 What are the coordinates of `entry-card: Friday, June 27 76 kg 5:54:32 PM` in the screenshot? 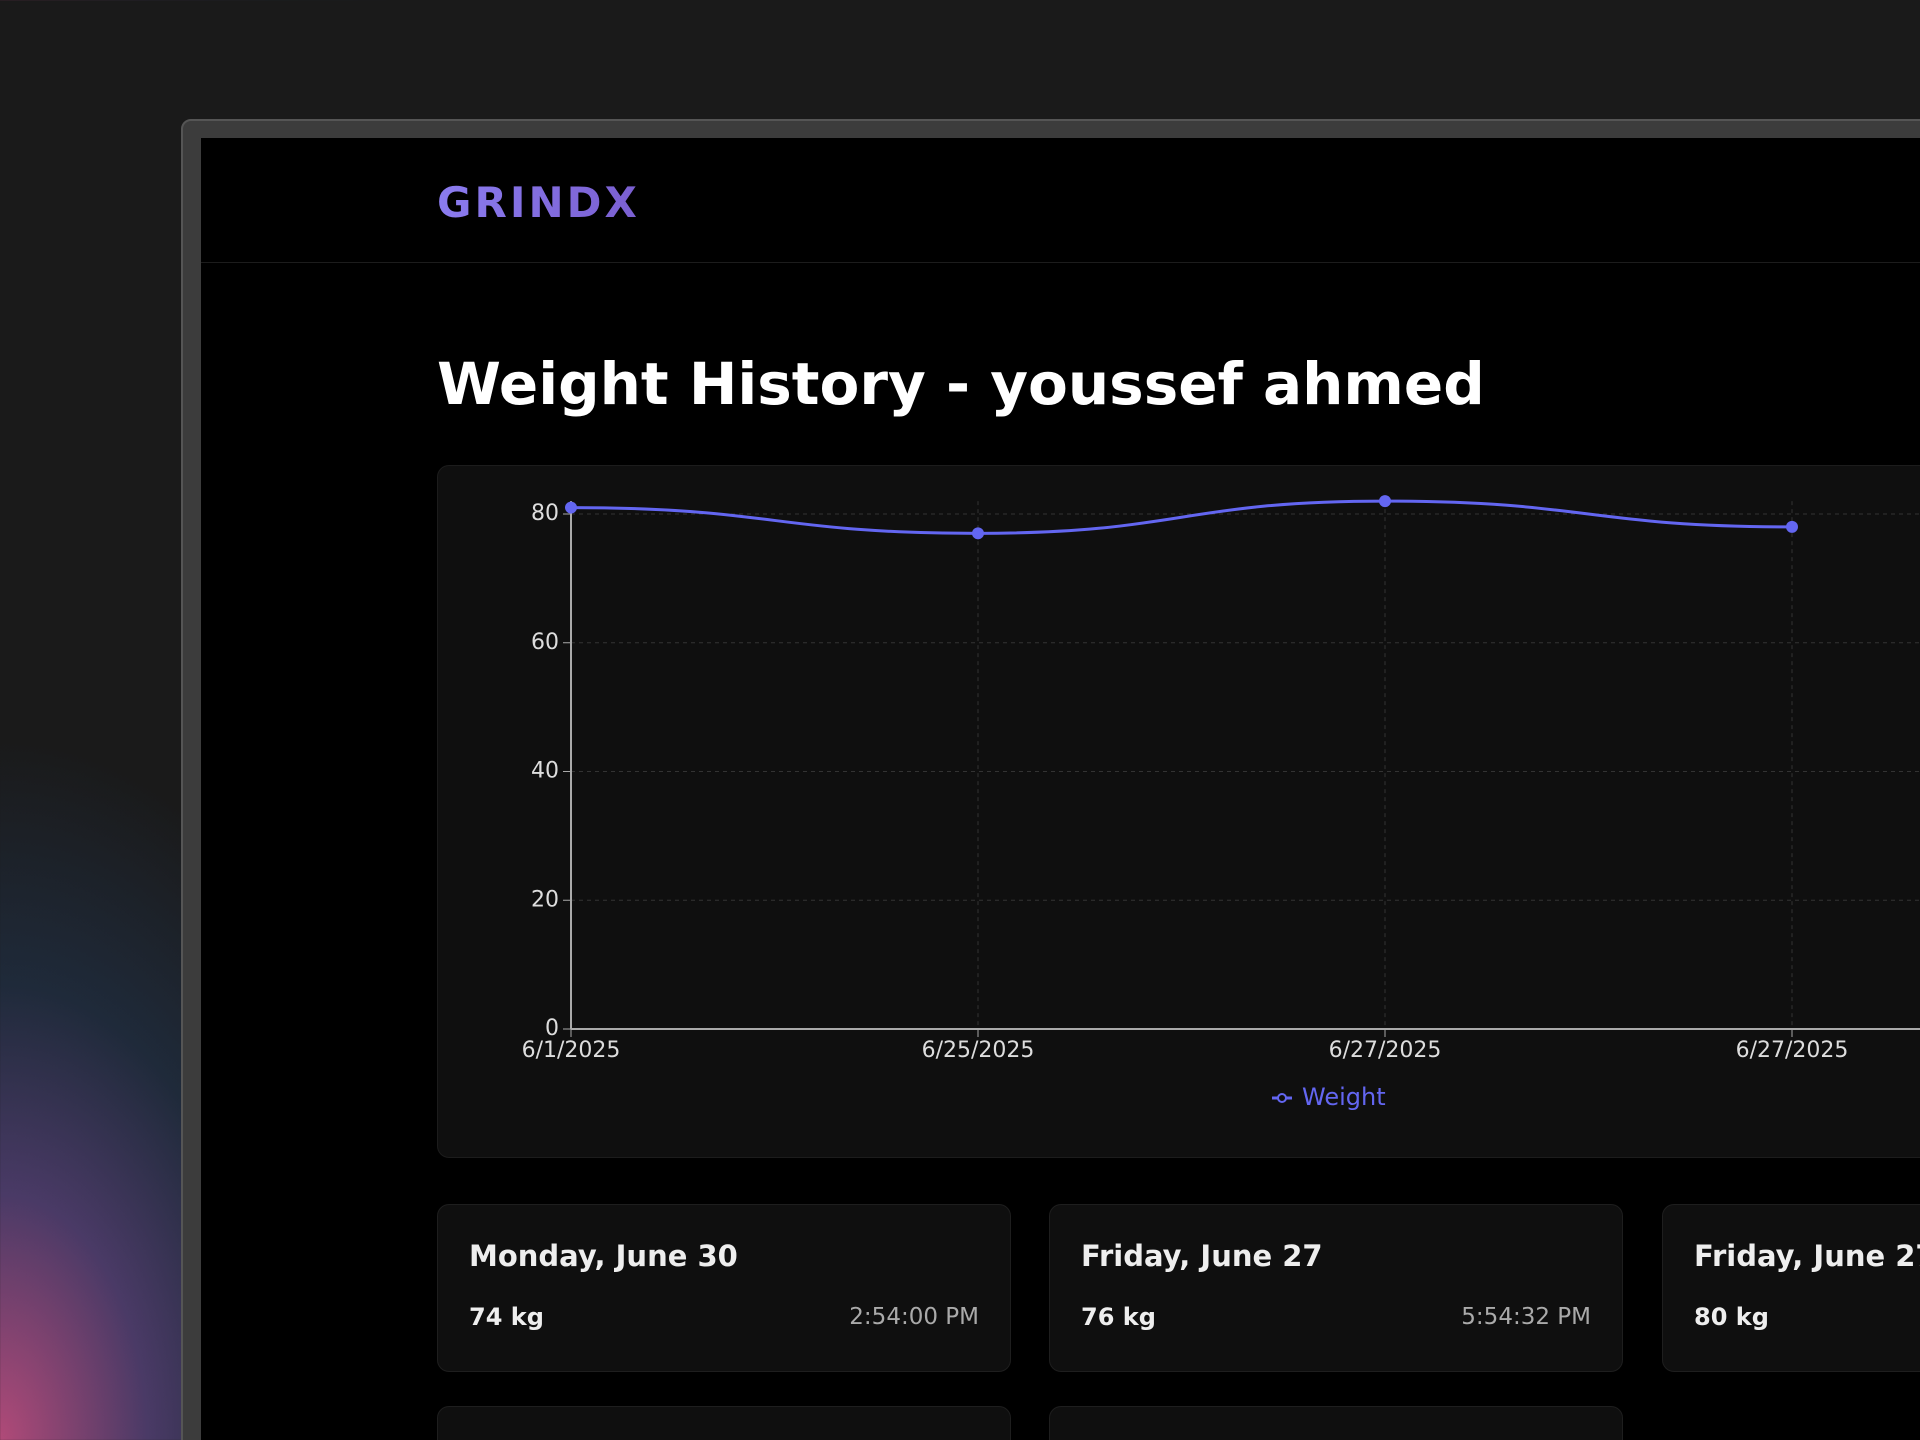 It's located at (1336, 1288).